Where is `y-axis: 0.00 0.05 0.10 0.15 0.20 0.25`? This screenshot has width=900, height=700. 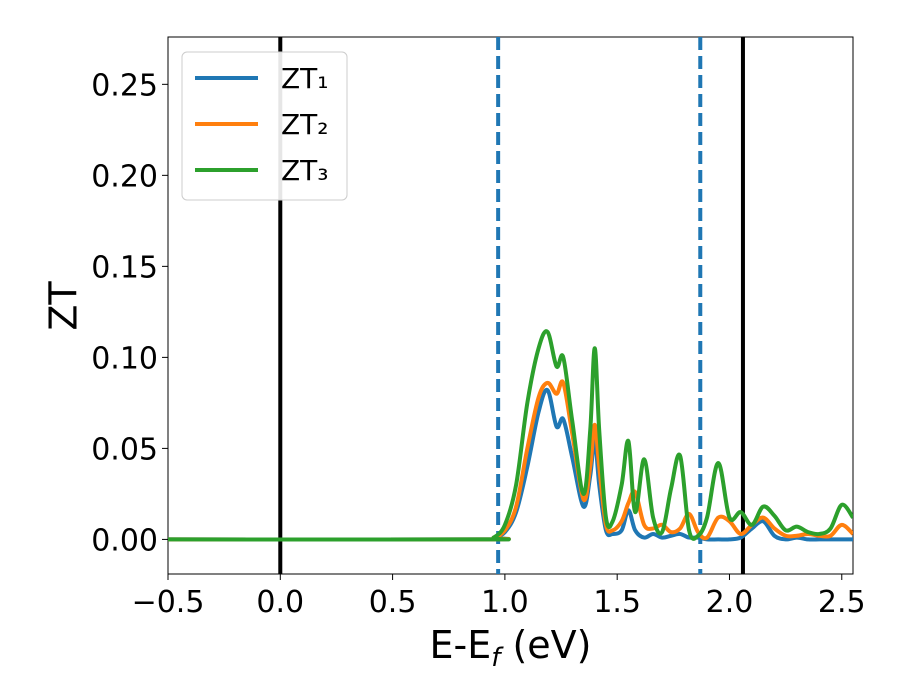
y-axis: 0.00 0.05 0.10 0.15 0.20 0.25 is located at coordinates (129, 313).